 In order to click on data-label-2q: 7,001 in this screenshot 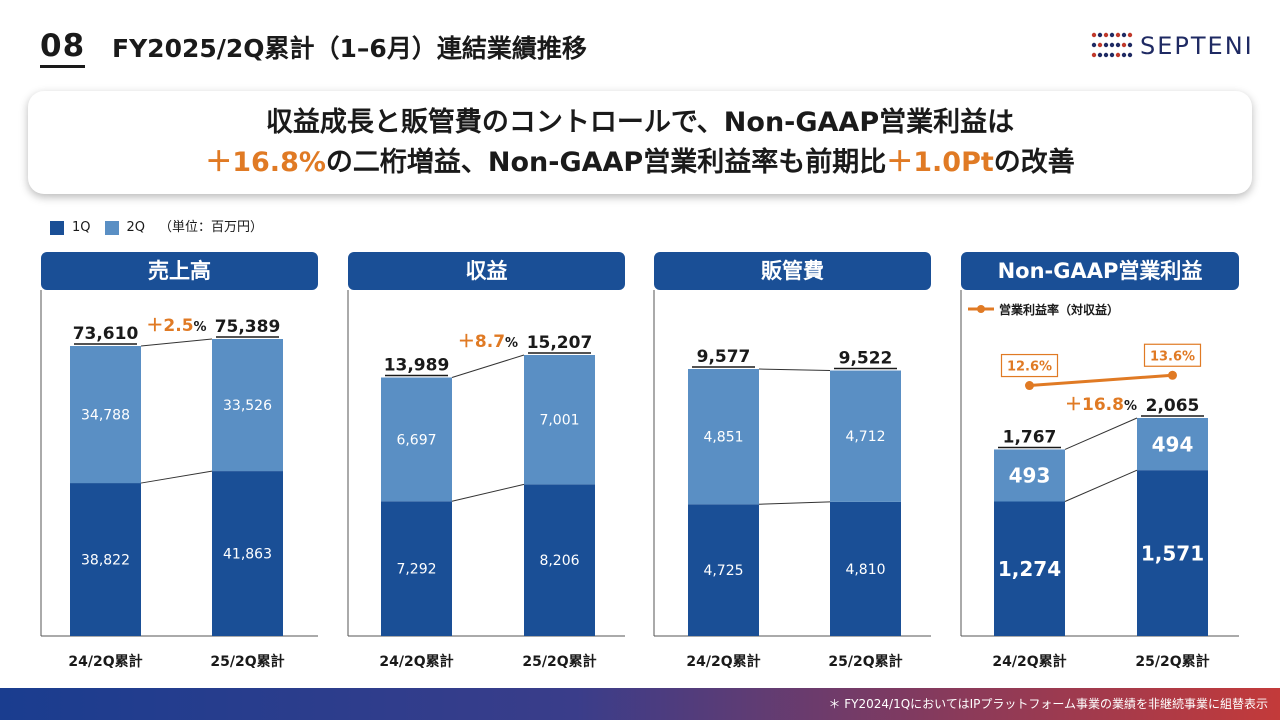, I will do `click(559, 421)`.